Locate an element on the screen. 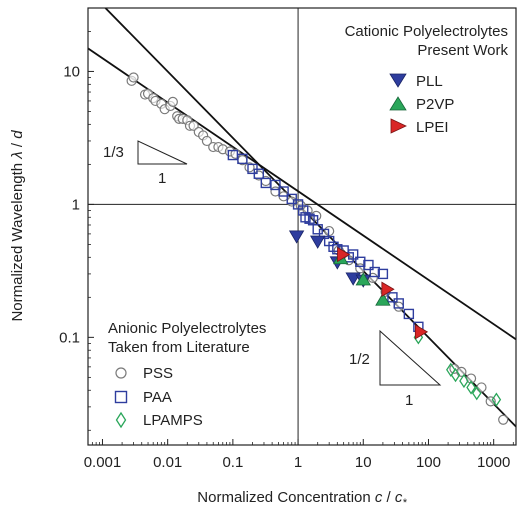  slope-third-num: 1/3 is located at coordinates (113, 152).